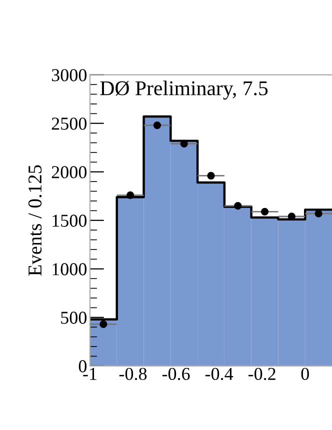 The image size is (332, 430). What do you see at coordinates (305, 374) in the screenshot?
I see `x-tick-label: 0` at bounding box center [305, 374].